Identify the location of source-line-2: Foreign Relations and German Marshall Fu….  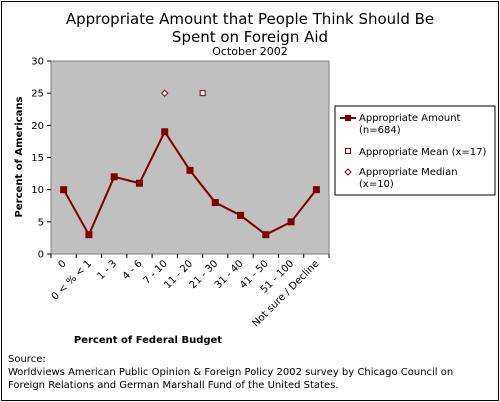
(173, 385).